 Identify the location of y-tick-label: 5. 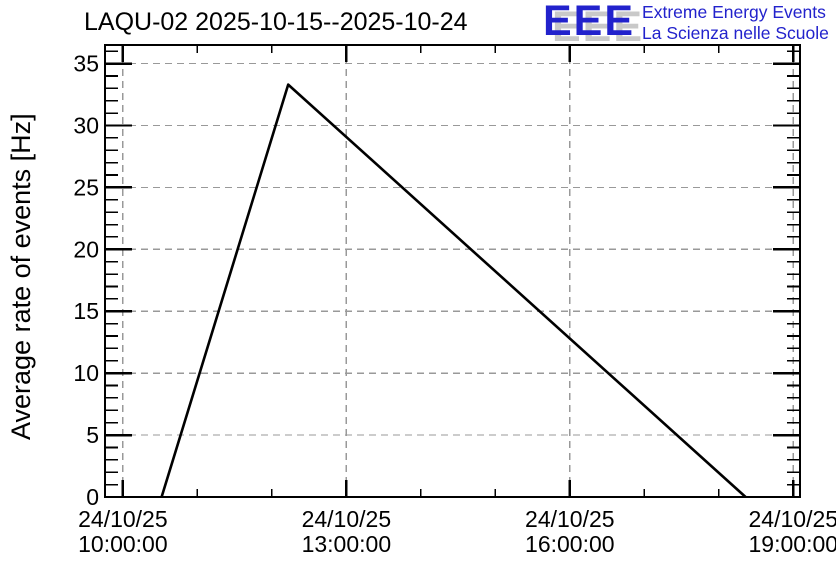
(92, 435).